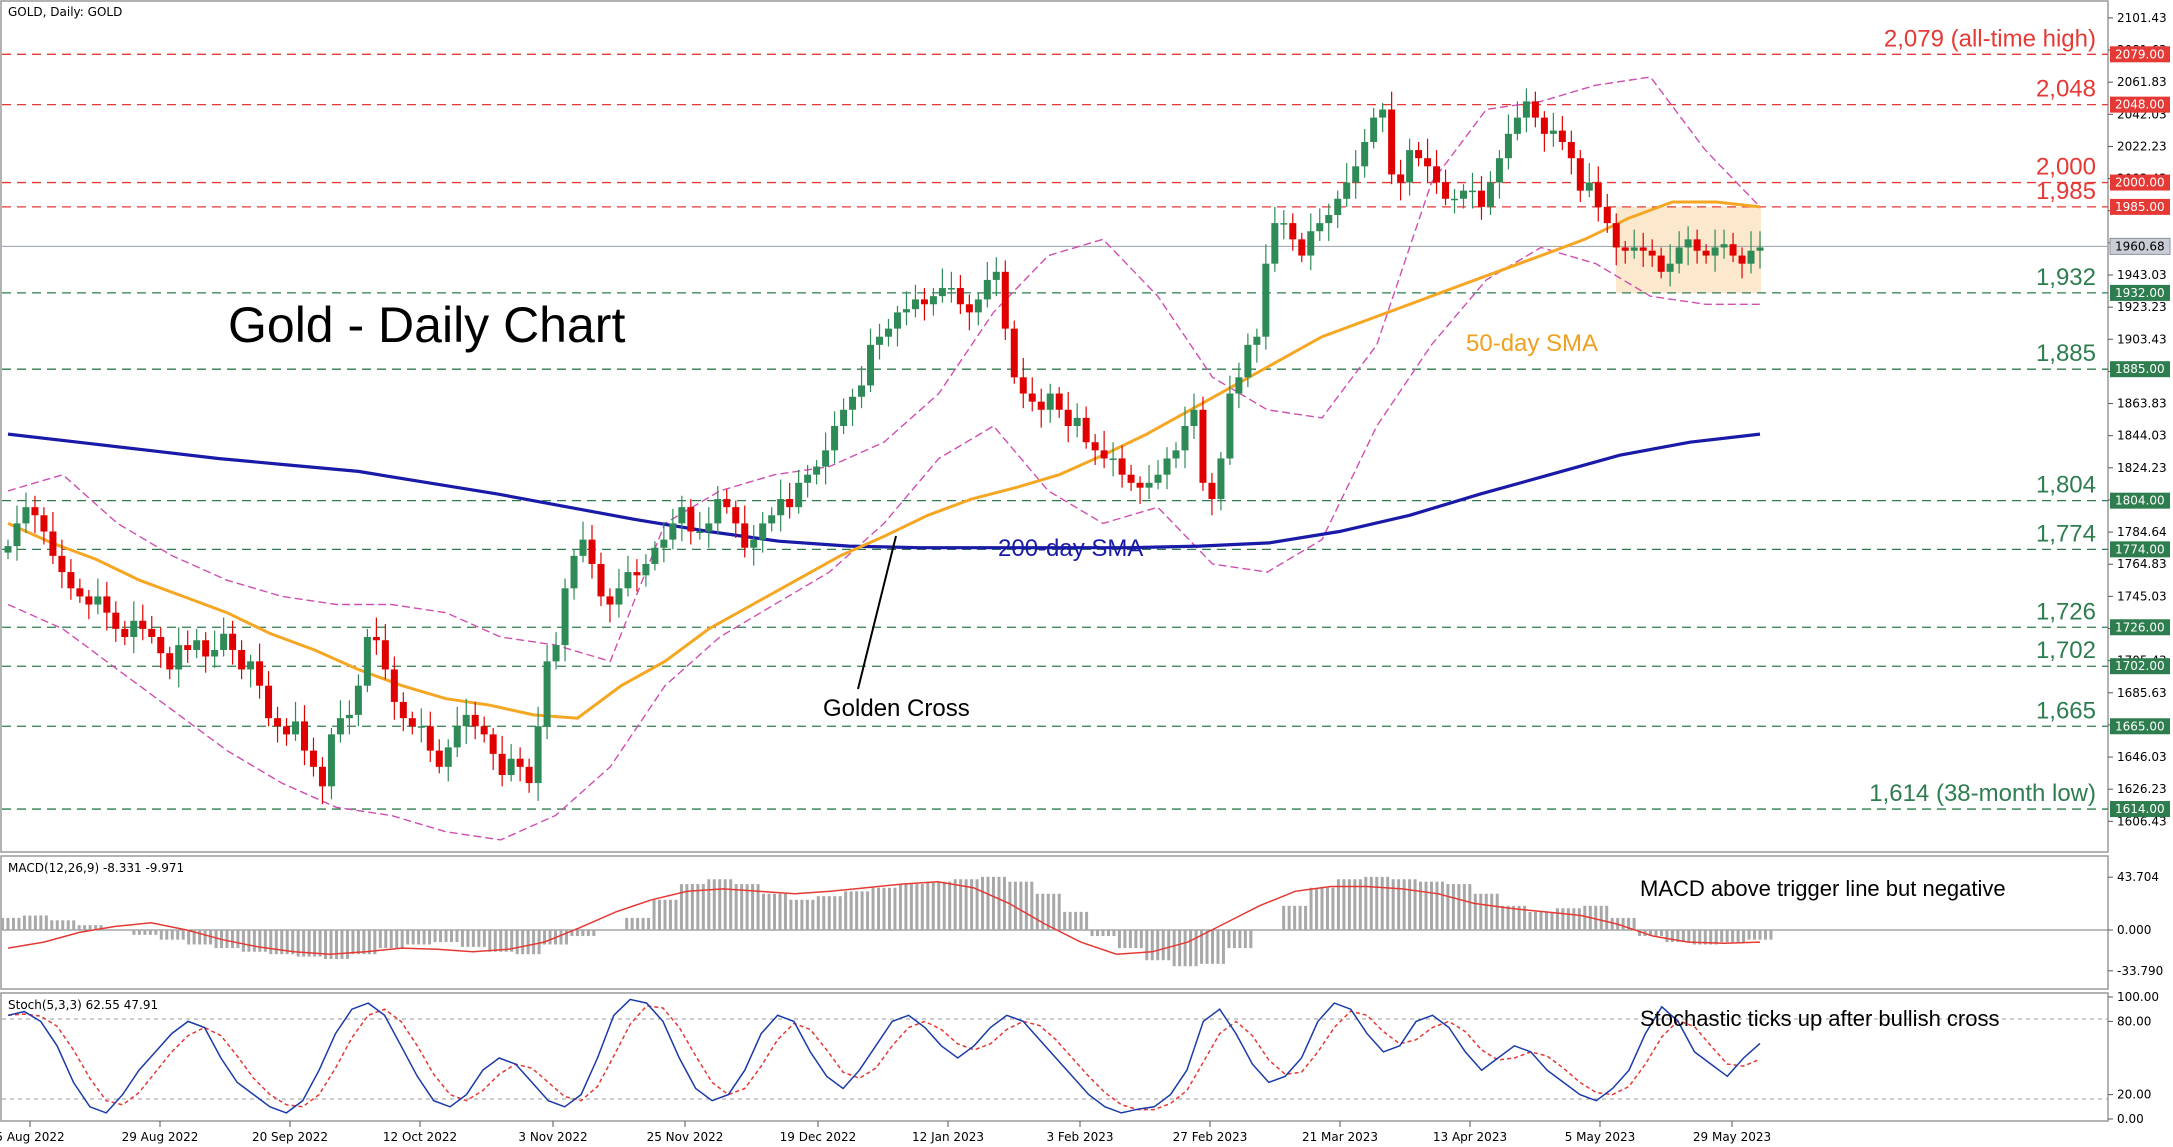  Describe the element at coordinates (2134, 1021) in the screenshot. I see `stoch-tick-label: 80.00` at that location.